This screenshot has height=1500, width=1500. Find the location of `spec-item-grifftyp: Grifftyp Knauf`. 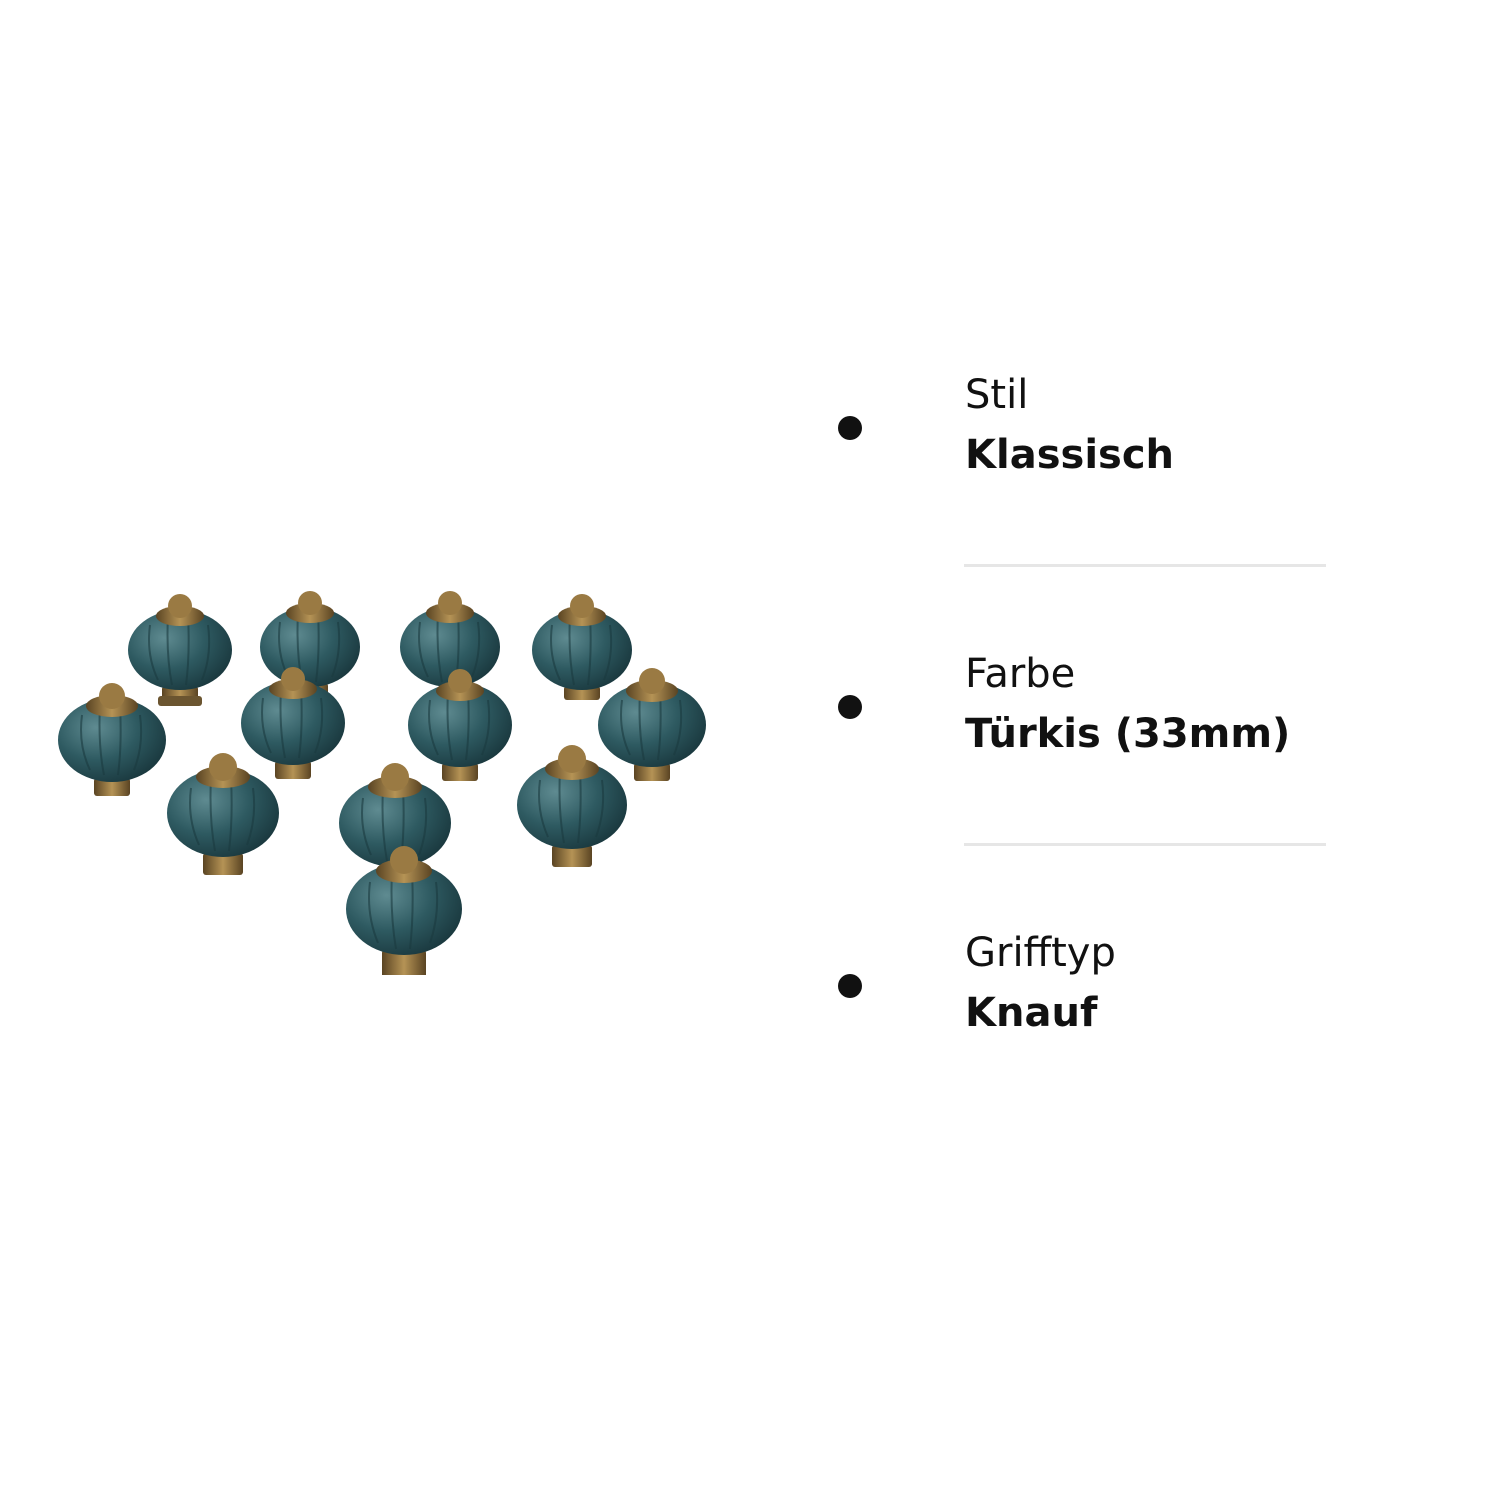

spec-item-grifftyp: Grifftyp Knauf is located at coordinates (1080, 988).